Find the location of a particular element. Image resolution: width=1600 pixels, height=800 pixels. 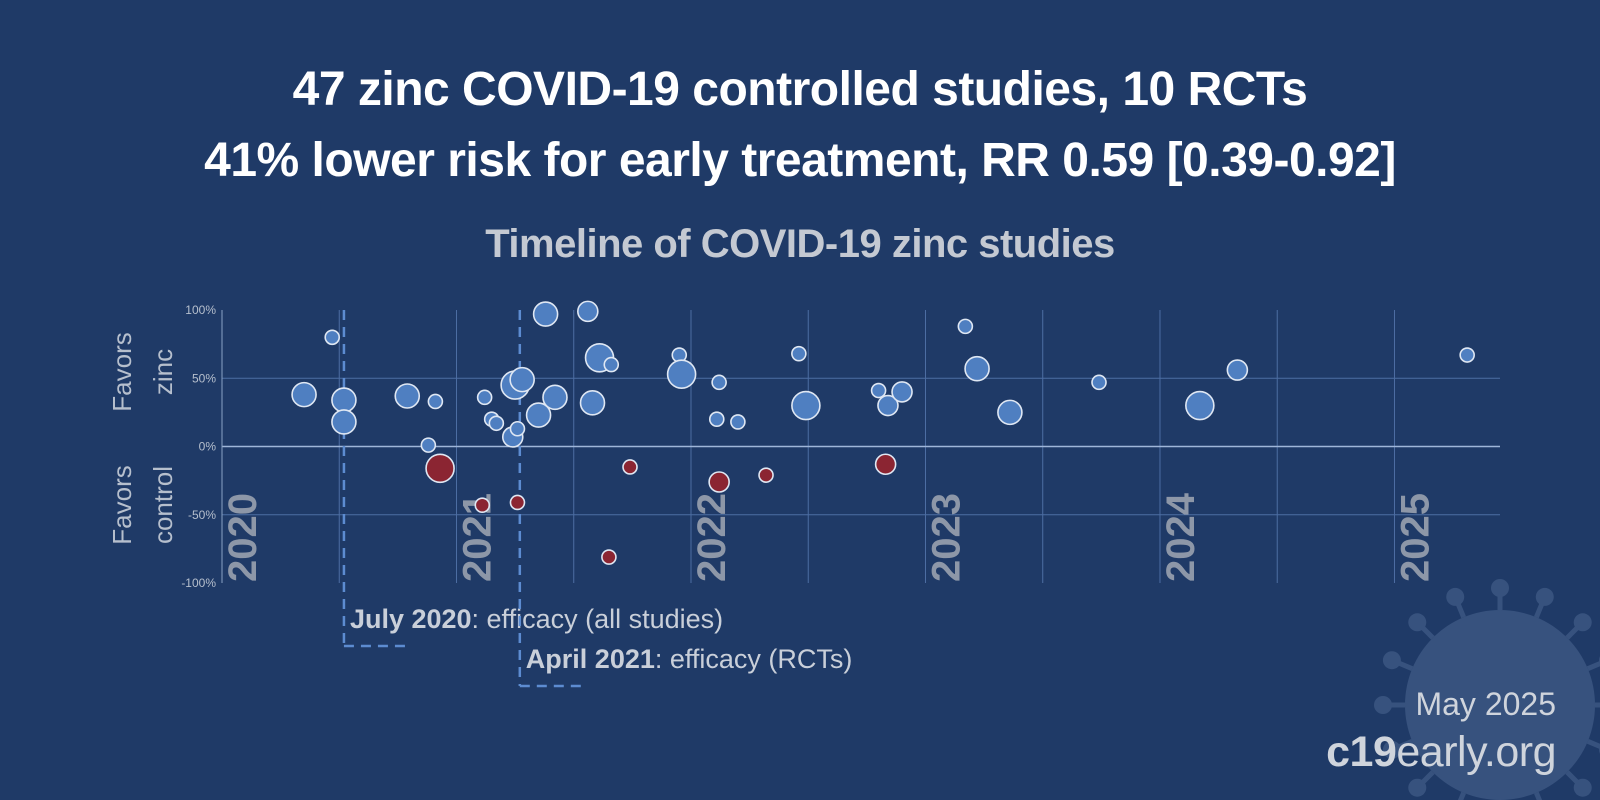

brand-end: .org is located at coordinates (1520, 752).